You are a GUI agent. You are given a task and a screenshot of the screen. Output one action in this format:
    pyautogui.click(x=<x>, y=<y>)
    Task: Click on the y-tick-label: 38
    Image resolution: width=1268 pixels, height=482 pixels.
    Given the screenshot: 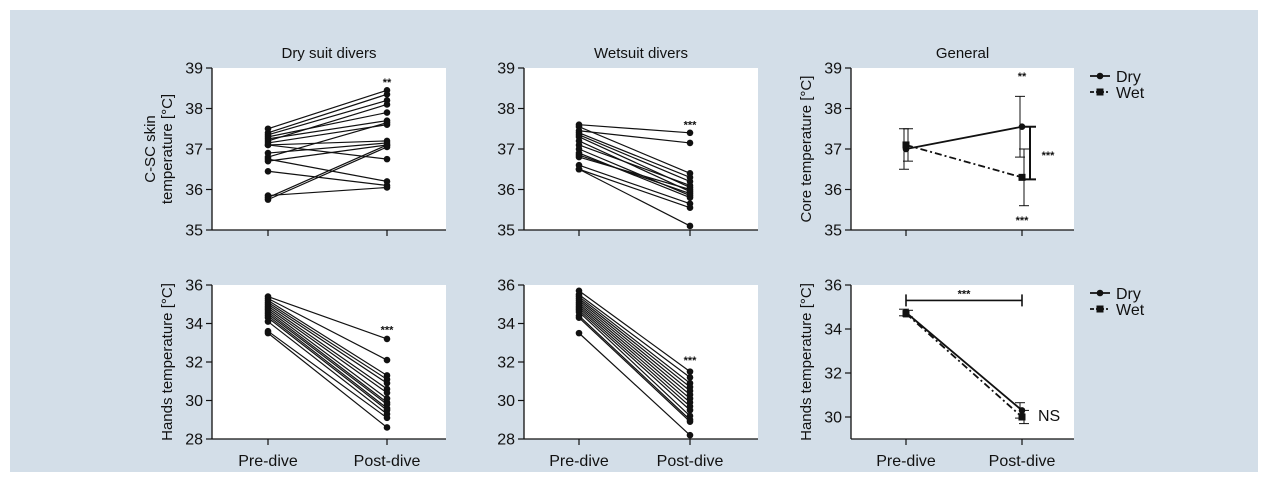 What is the action you would take?
    pyautogui.click(x=506, y=109)
    